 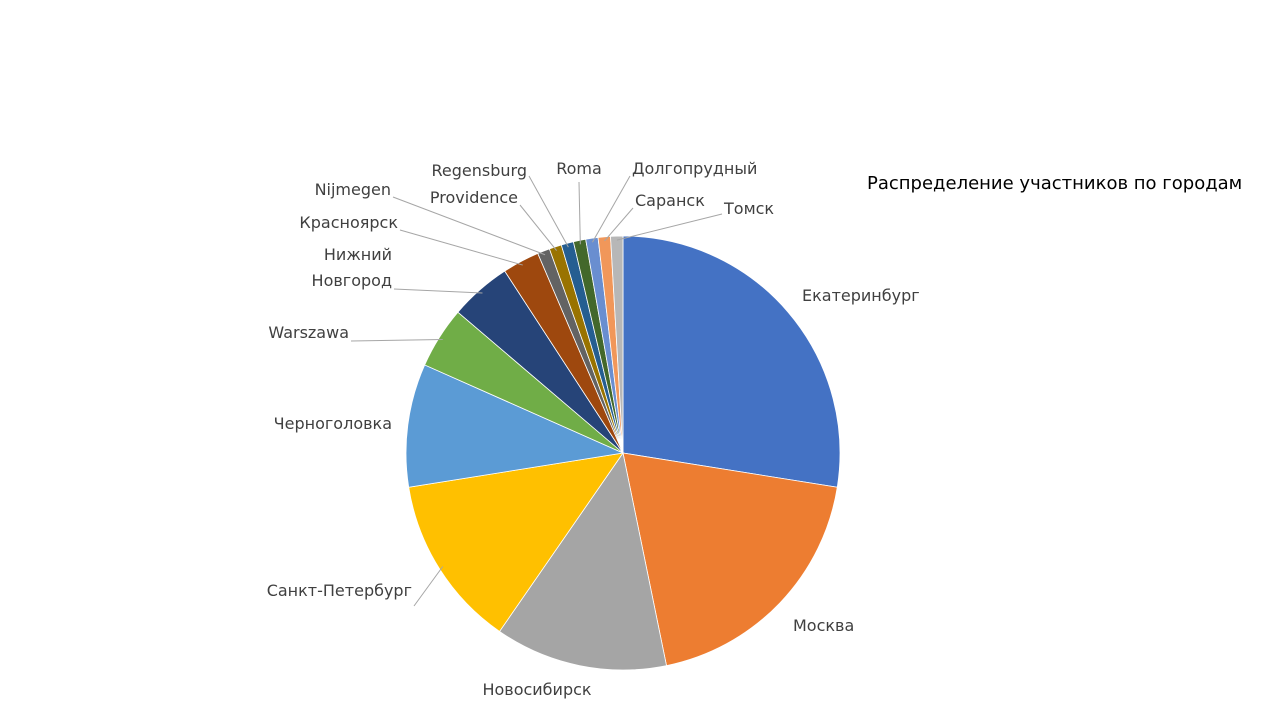 I want to click on slice-label: Nijmegen, so click(x=352, y=189).